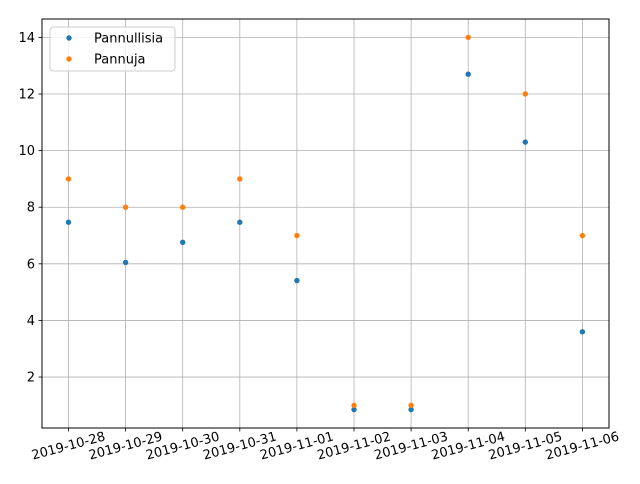 Image resolution: width=640 pixels, height=484 pixels. Describe the element at coordinates (31, 264) in the screenshot. I see `y-tick-label: 6` at that location.